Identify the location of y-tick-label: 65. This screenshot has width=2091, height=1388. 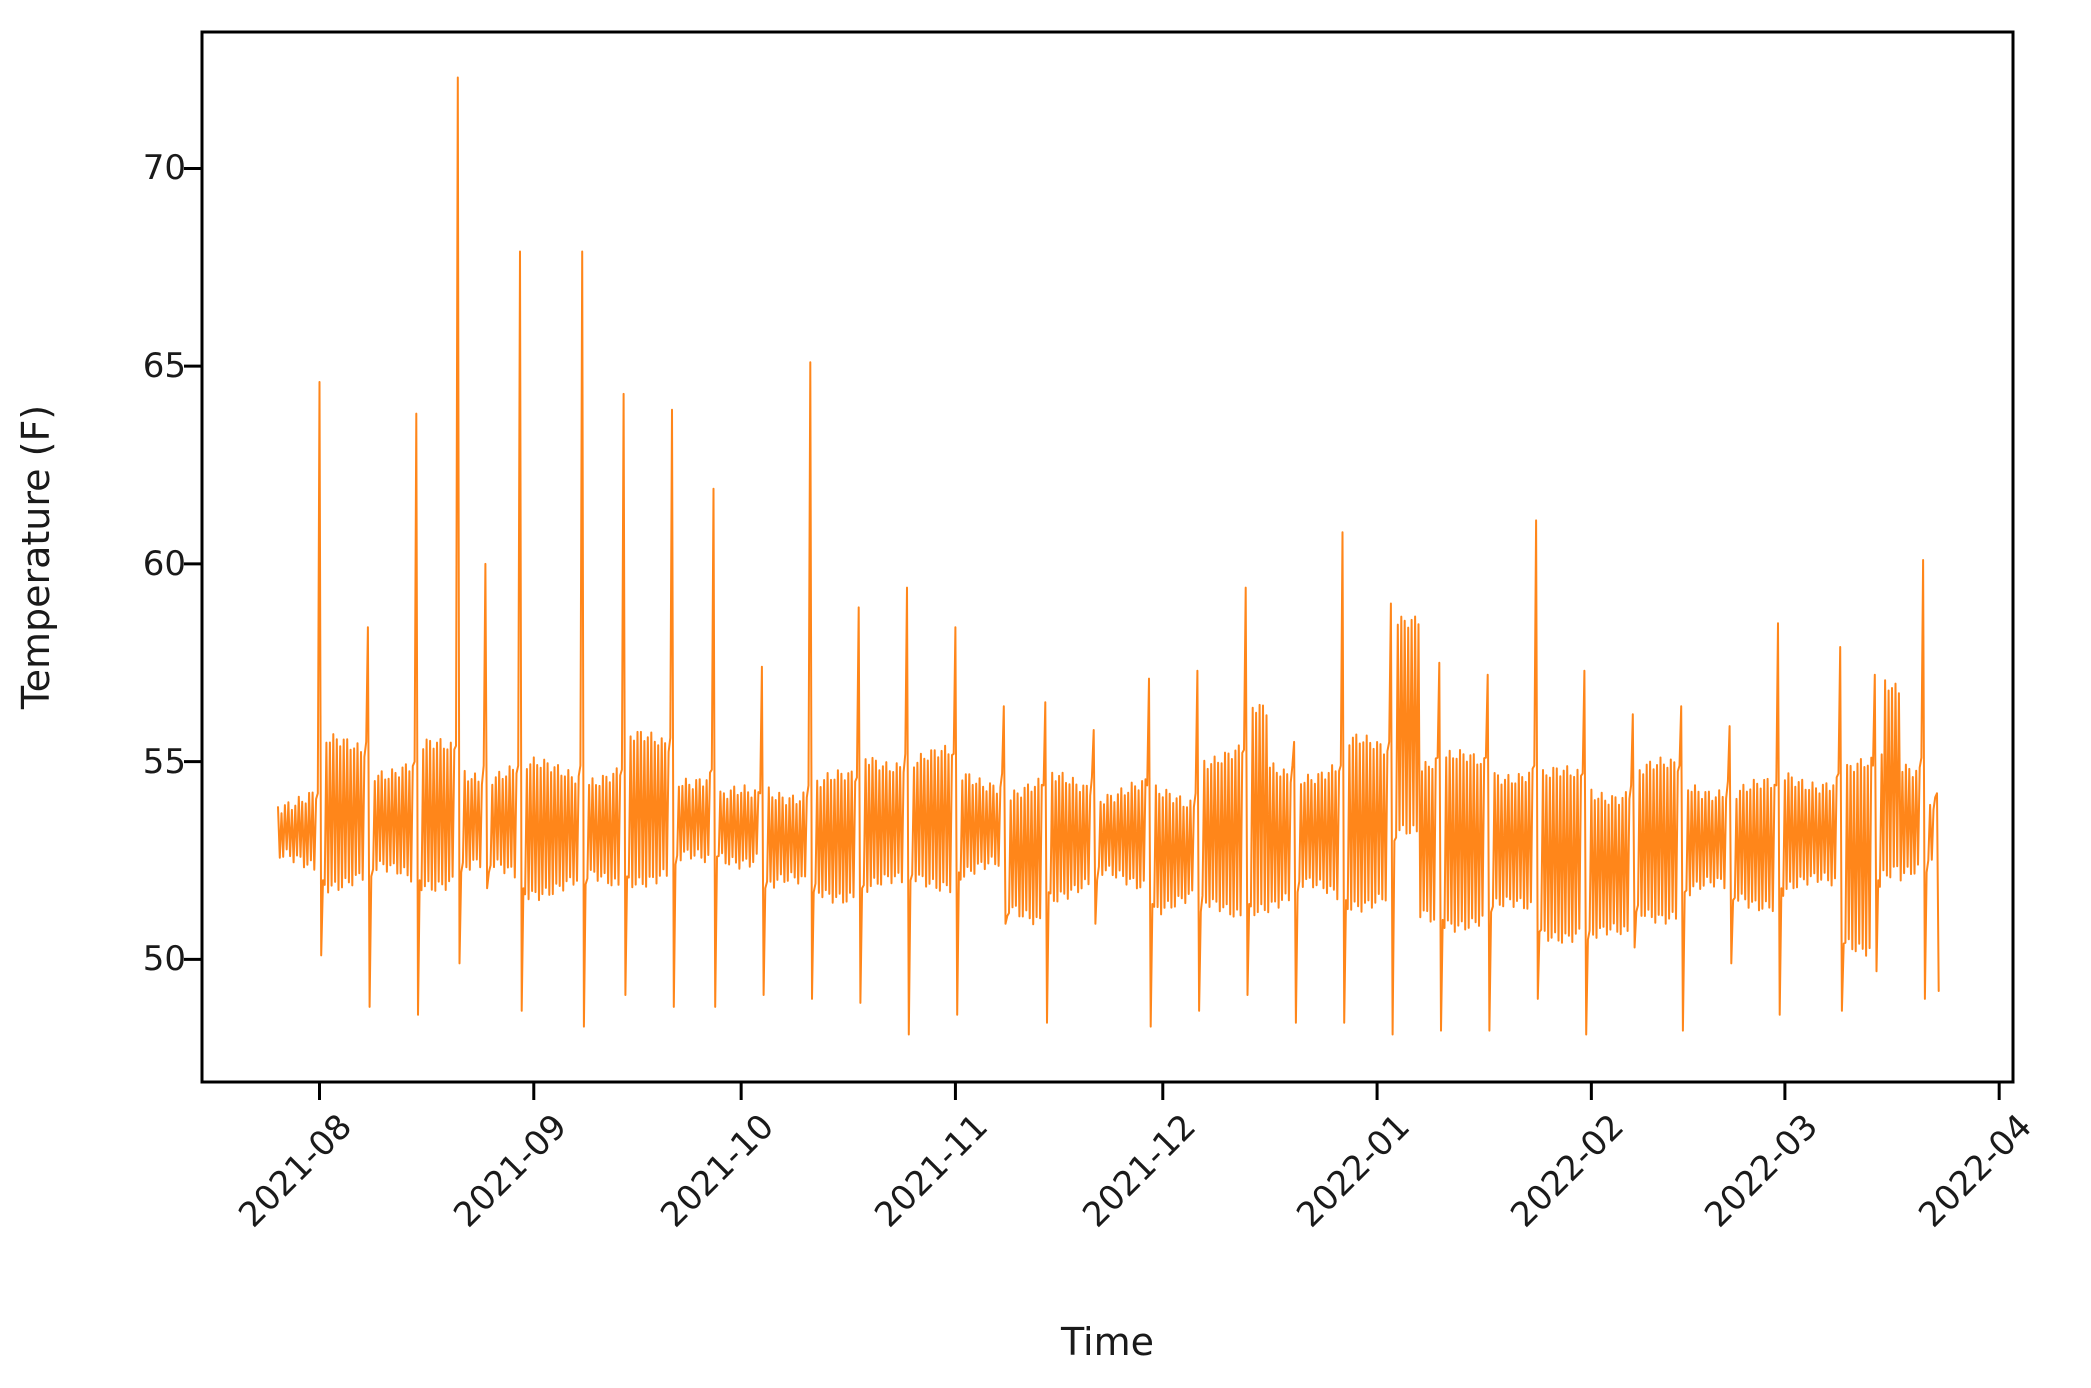
(164, 366).